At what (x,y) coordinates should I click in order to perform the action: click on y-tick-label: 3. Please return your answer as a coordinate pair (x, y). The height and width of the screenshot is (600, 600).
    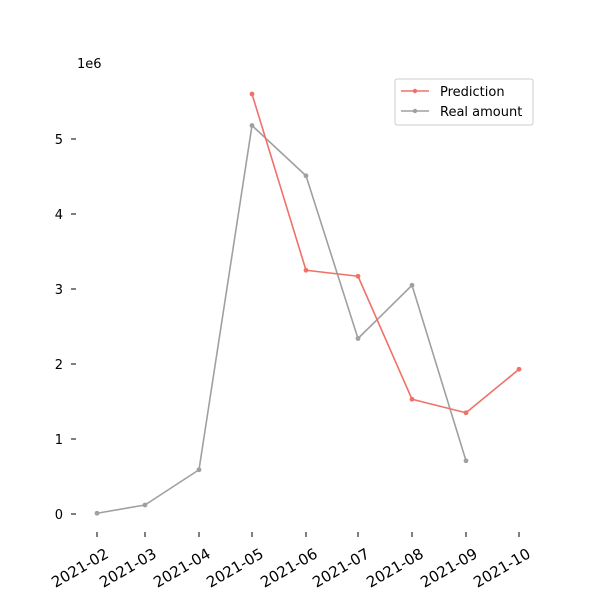
    Looking at the image, I should click on (59, 290).